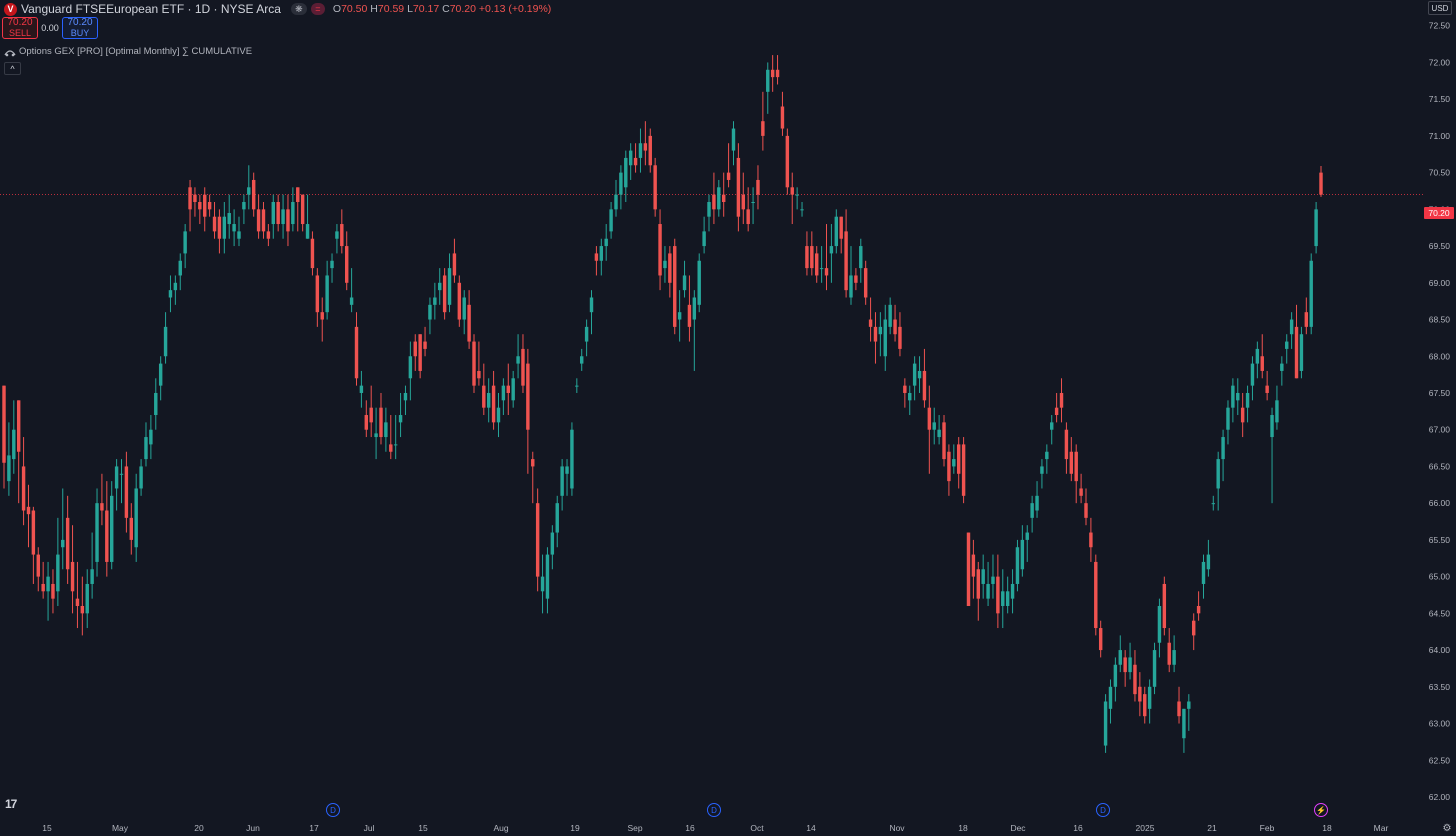 This screenshot has height=836, width=1456. Describe the element at coordinates (50, 28) in the screenshot. I see `spread-value: 0.00` at that location.